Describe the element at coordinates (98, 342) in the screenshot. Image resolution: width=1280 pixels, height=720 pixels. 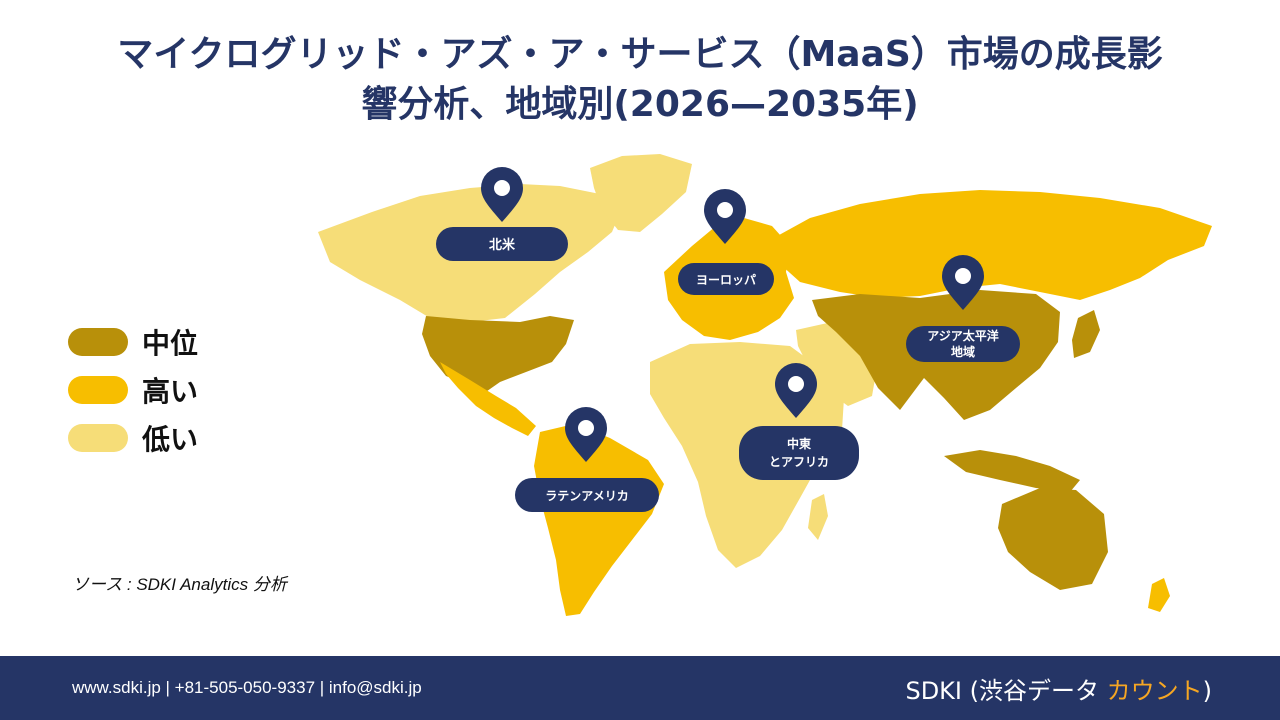
I see `legend-swatch-medium` at that location.